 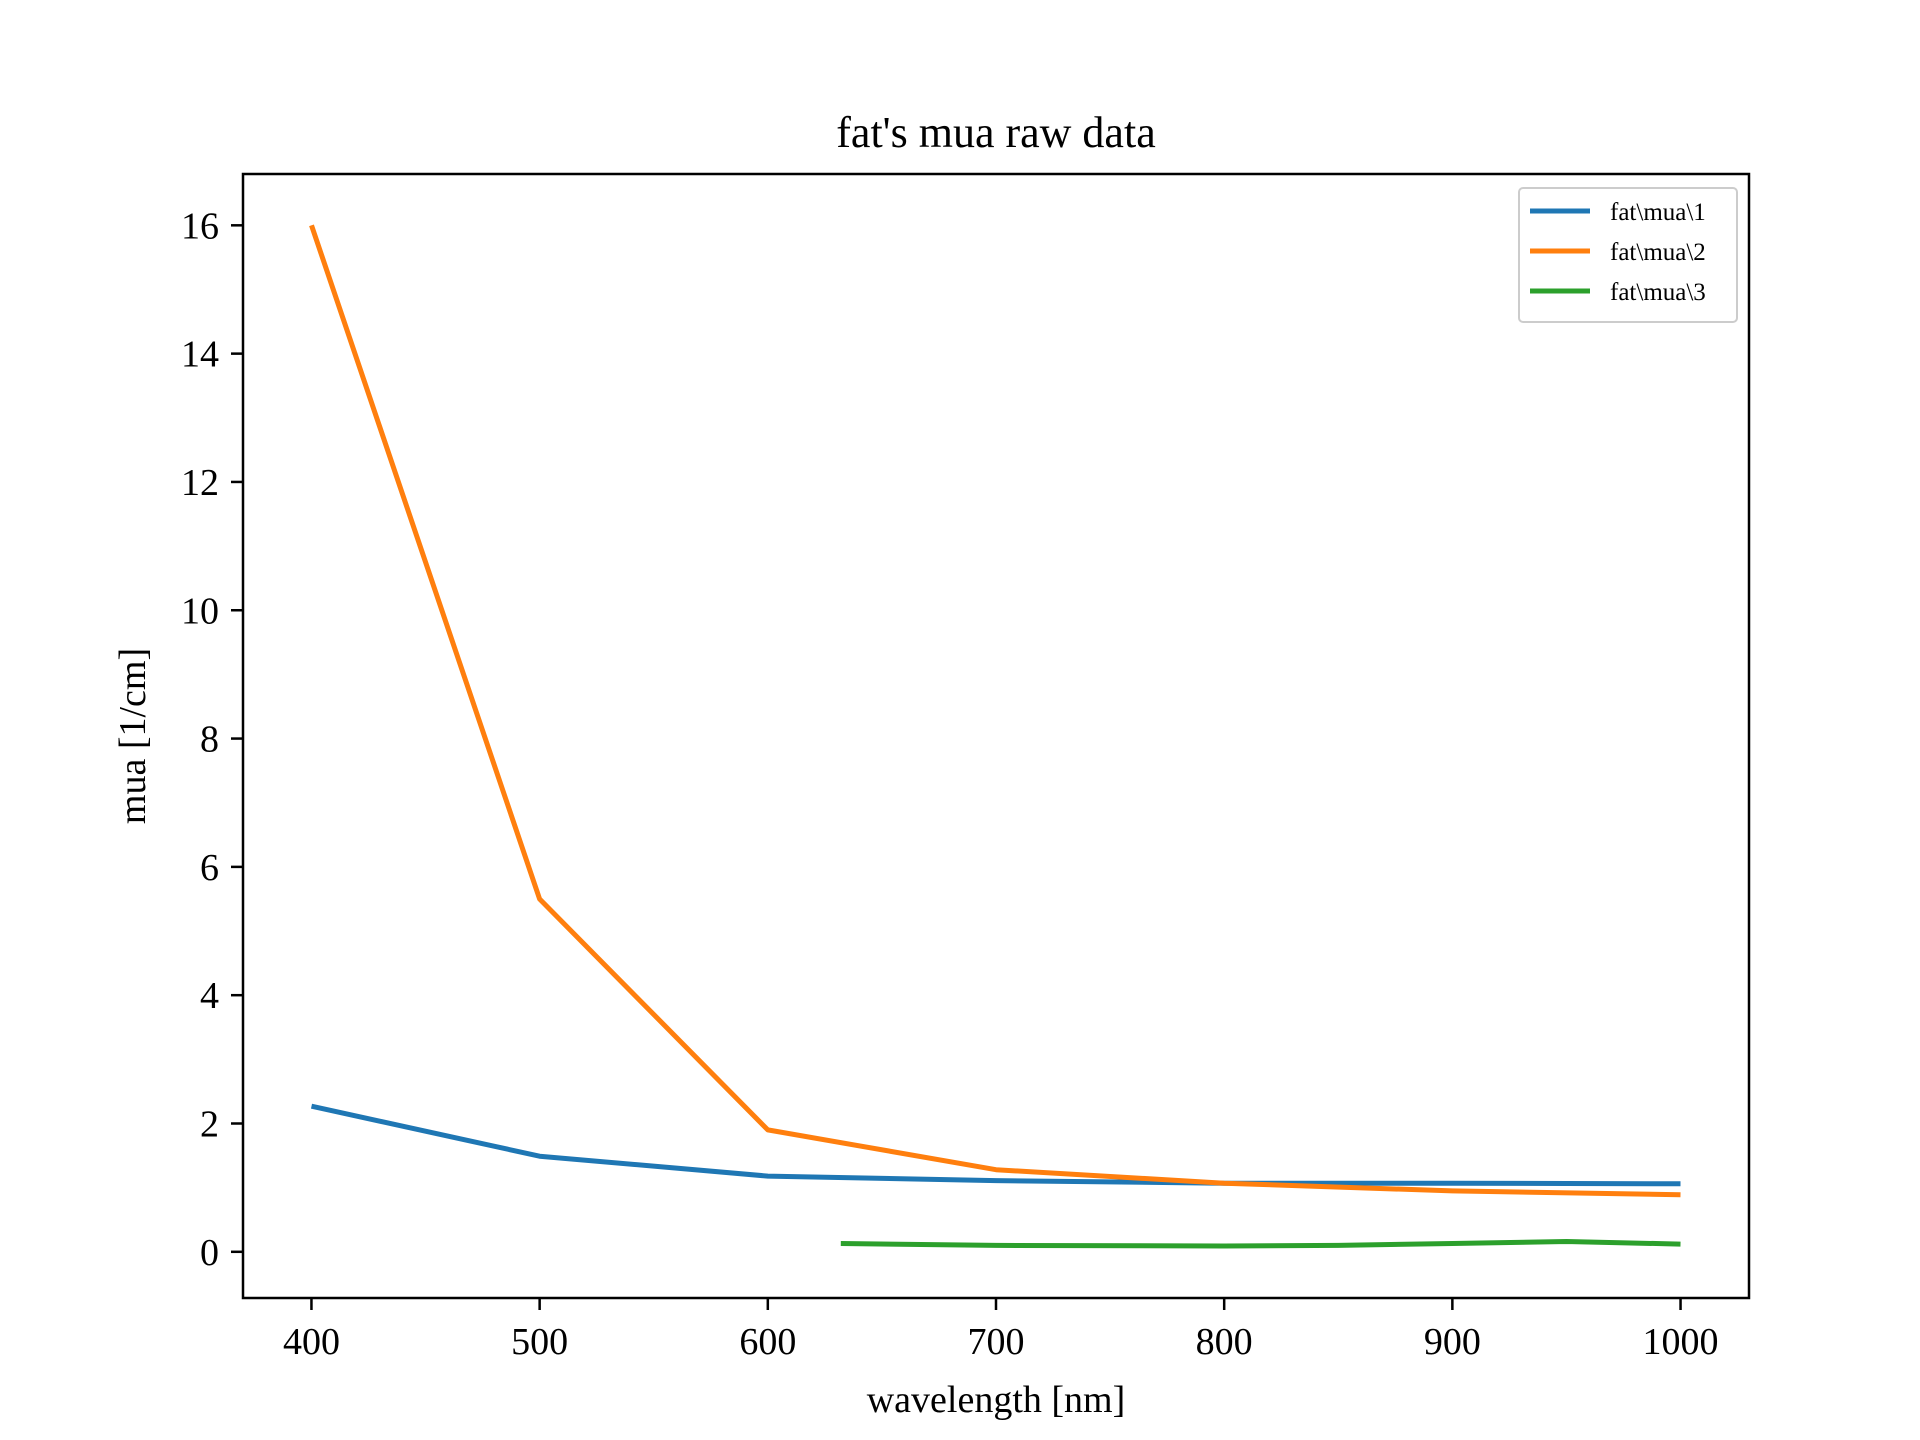 I want to click on y-tick-label: 10, so click(x=200, y=611).